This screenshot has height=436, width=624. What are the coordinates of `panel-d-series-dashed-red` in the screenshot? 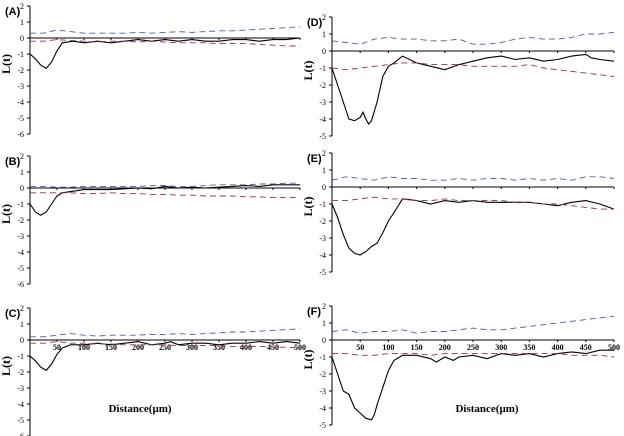 It's located at (473, 69).